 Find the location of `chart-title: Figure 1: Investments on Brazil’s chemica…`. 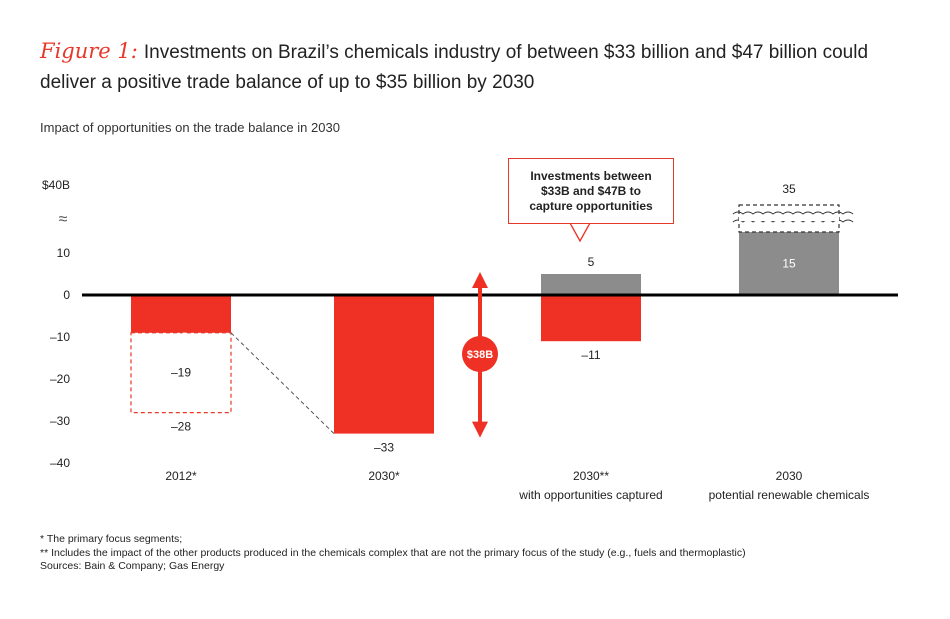

chart-title: Figure 1: Investments on Brazil’s chemica… is located at coordinates (480, 67).